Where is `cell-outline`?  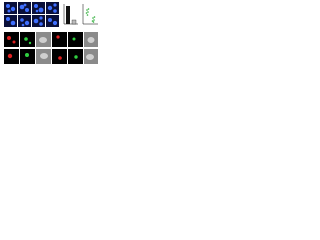 cell-outline is located at coordinates (67, 48).